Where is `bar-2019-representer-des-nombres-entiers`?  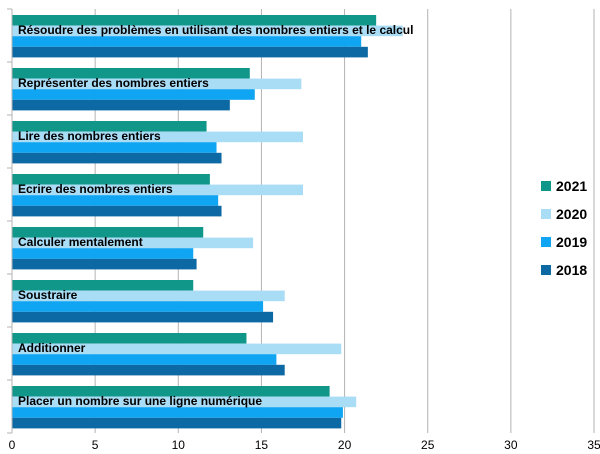
bar-2019-representer-des-nombres-entiers is located at coordinates (133, 94).